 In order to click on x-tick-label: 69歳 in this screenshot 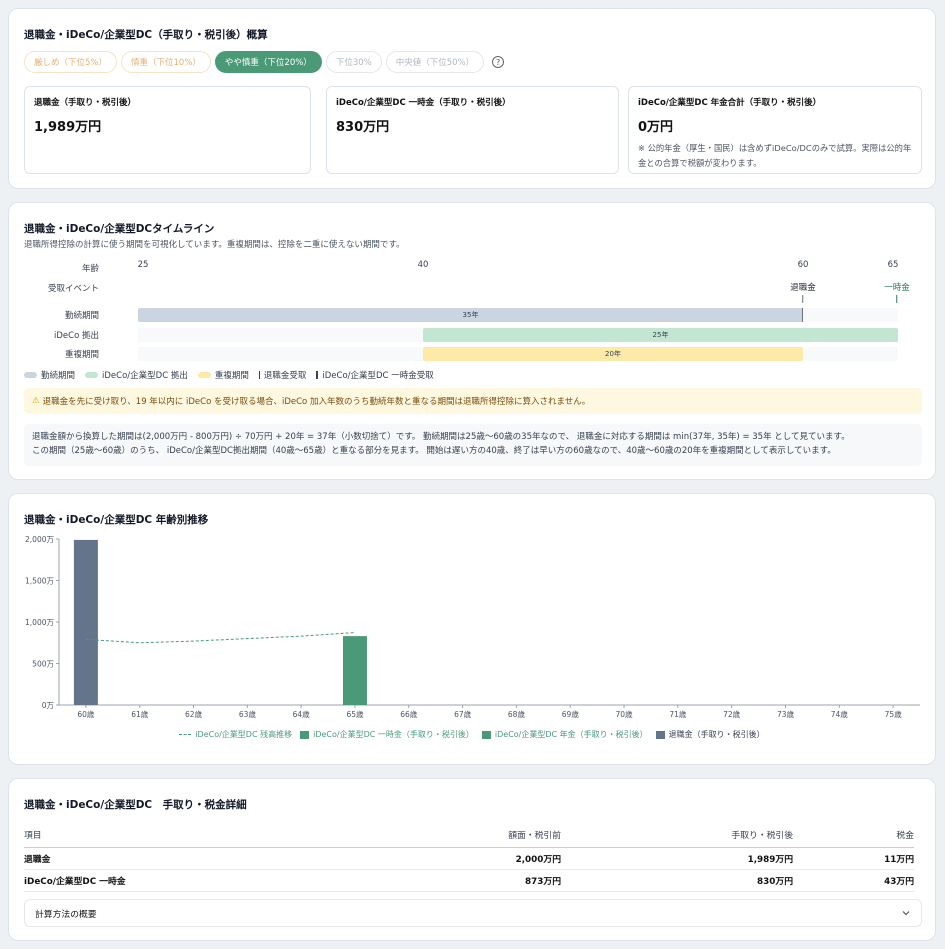, I will do `click(571, 714)`.